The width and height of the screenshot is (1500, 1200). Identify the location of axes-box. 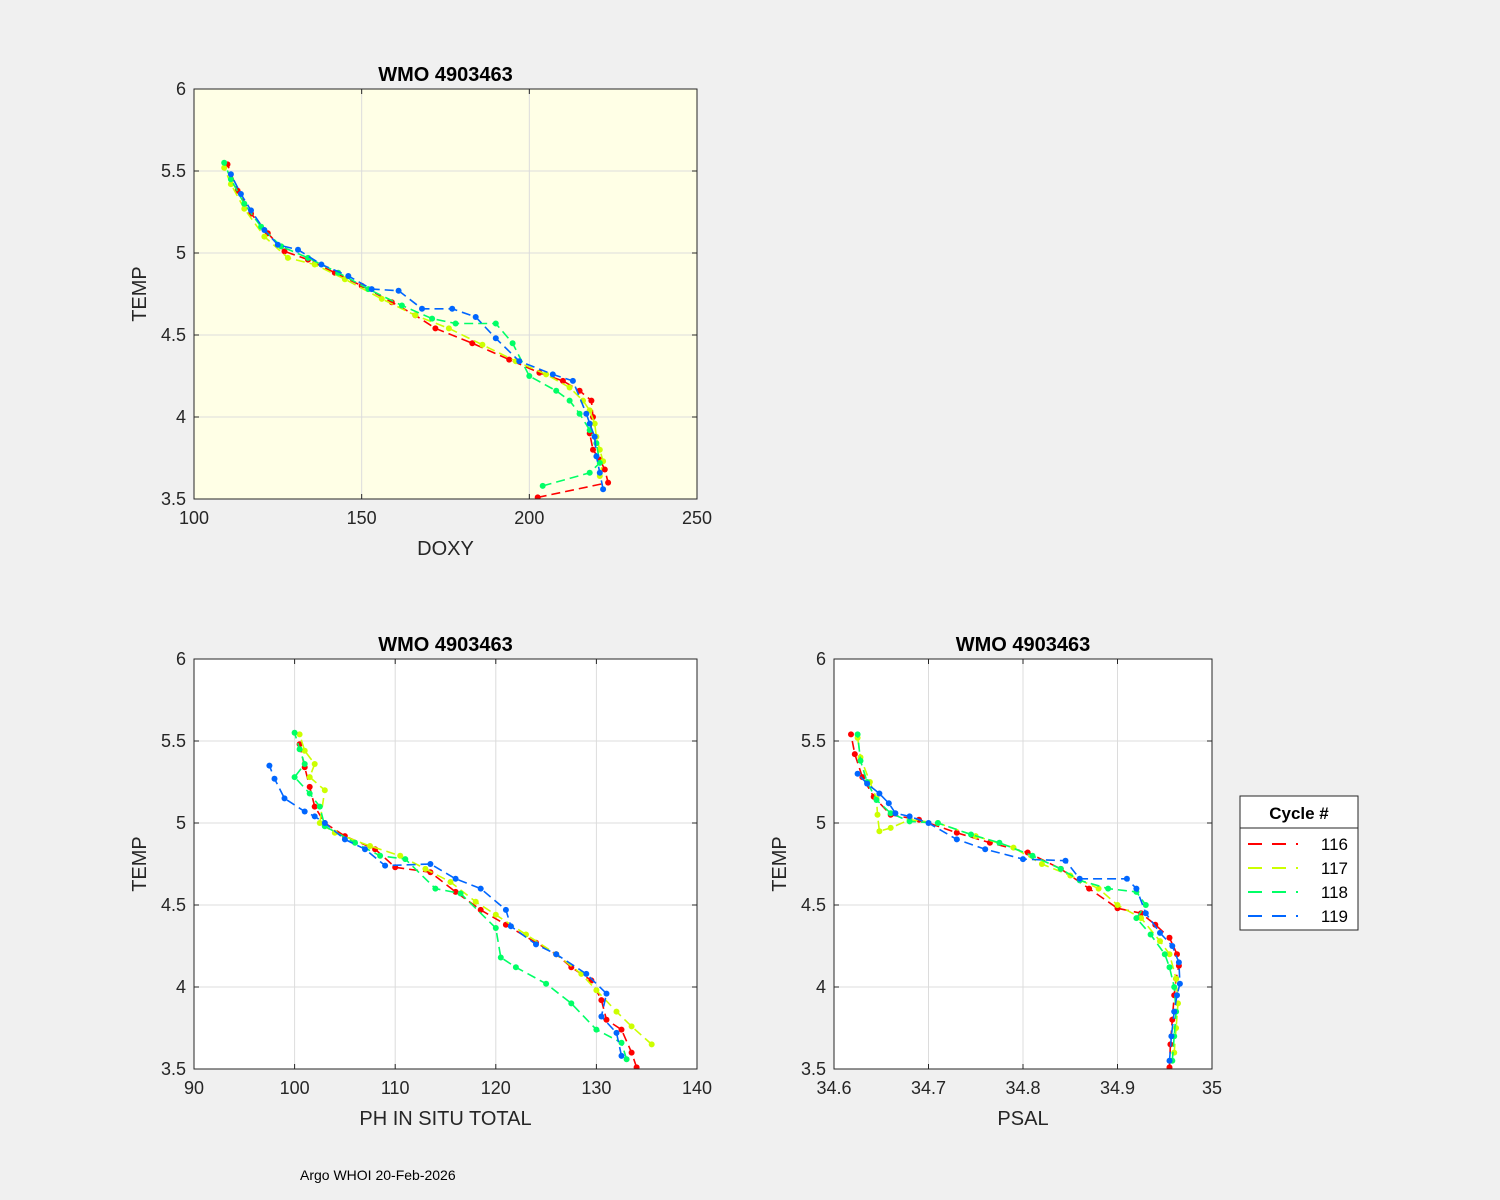
(445, 864).